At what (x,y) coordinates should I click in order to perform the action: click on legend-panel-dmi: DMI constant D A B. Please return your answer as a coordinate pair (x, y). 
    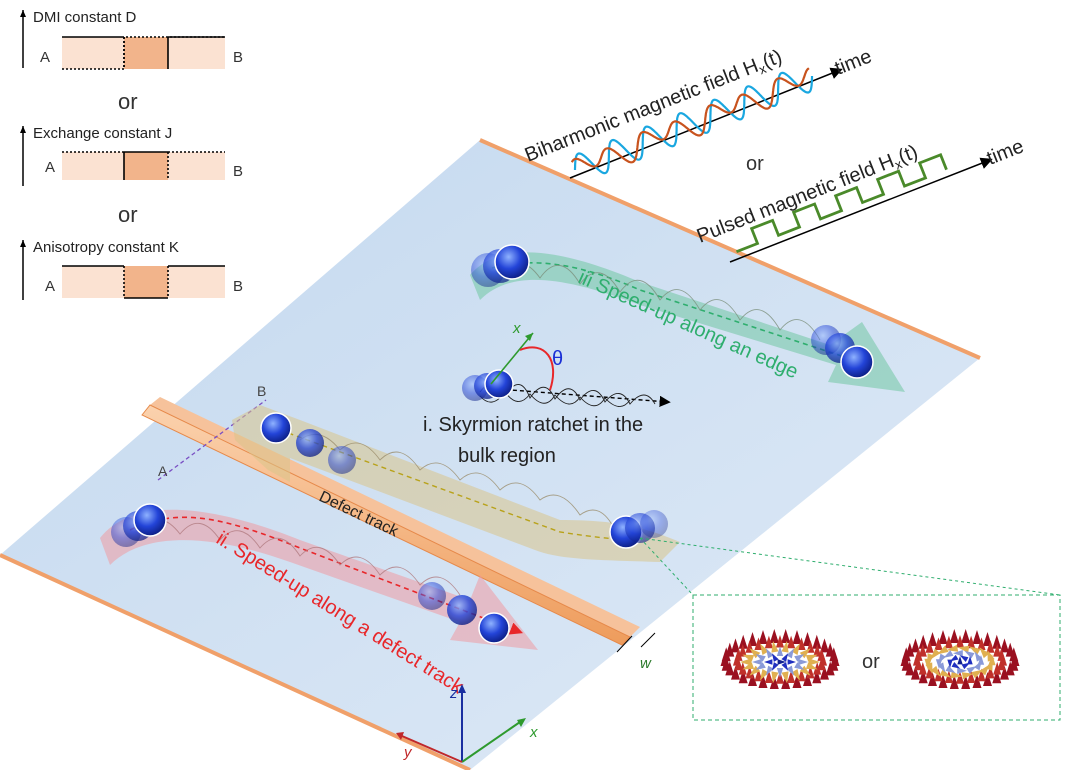
    Looking at the image, I should click on (131, 39).